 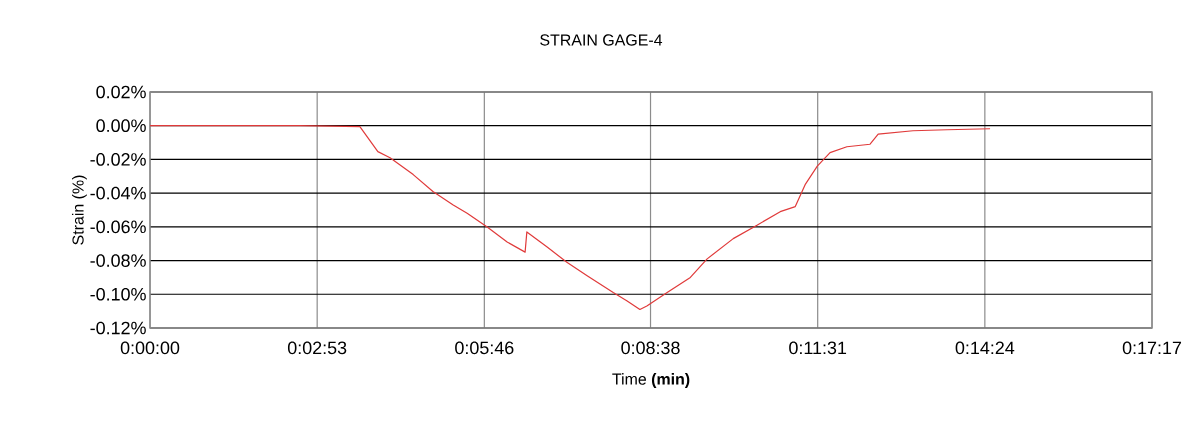 I want to click on x-tick-label: 0:17:17, so click(x=1152, y=348).